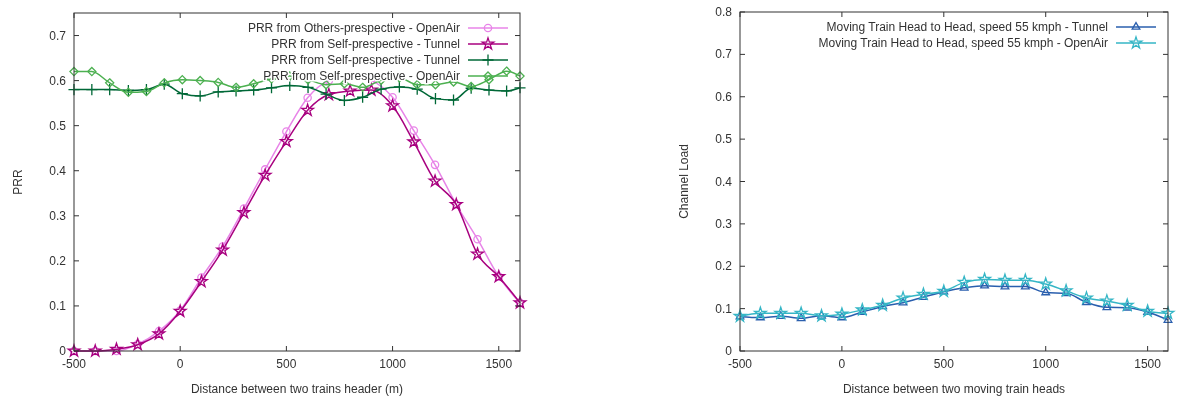  I want to click on y-tick-label: 0.3, so click(724, 223).